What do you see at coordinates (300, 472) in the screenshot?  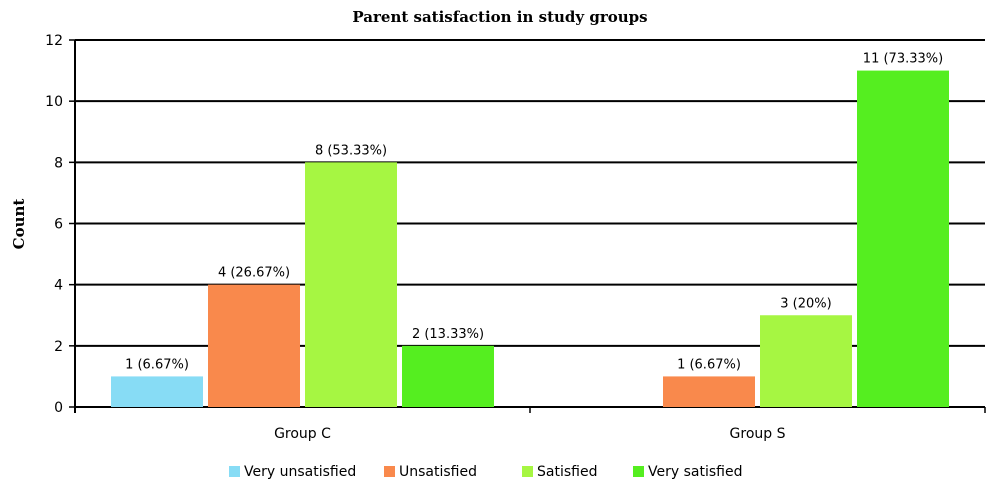 I see `legend-label: Very unsatisfied` at bounding box center [300, 472].